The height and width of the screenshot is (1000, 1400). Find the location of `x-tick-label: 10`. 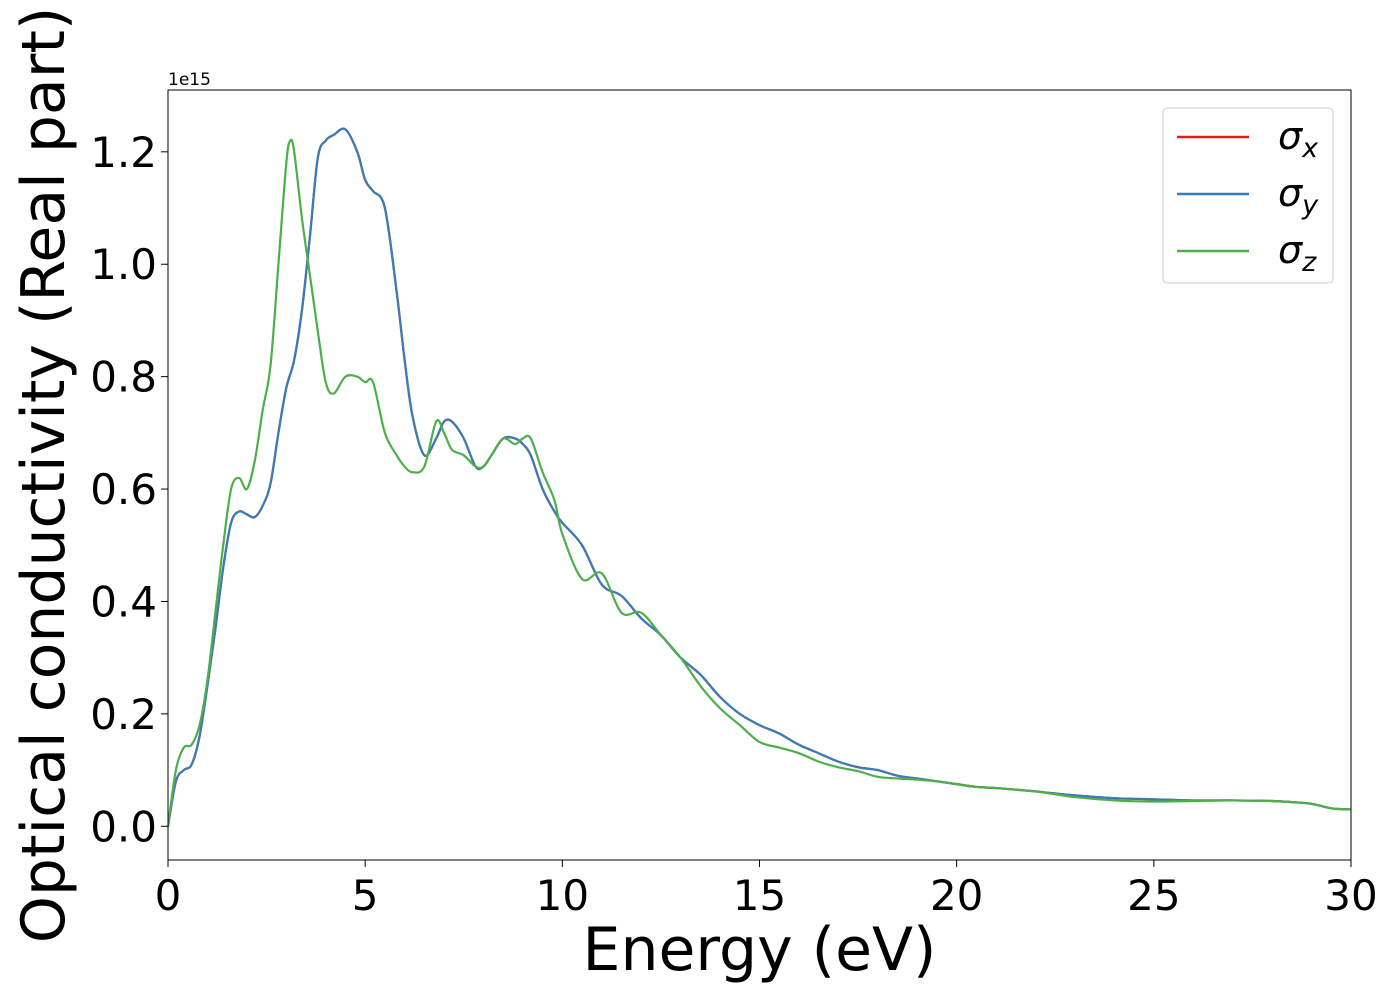

x-tick-label: 10 is located at coordinates (562, 895).